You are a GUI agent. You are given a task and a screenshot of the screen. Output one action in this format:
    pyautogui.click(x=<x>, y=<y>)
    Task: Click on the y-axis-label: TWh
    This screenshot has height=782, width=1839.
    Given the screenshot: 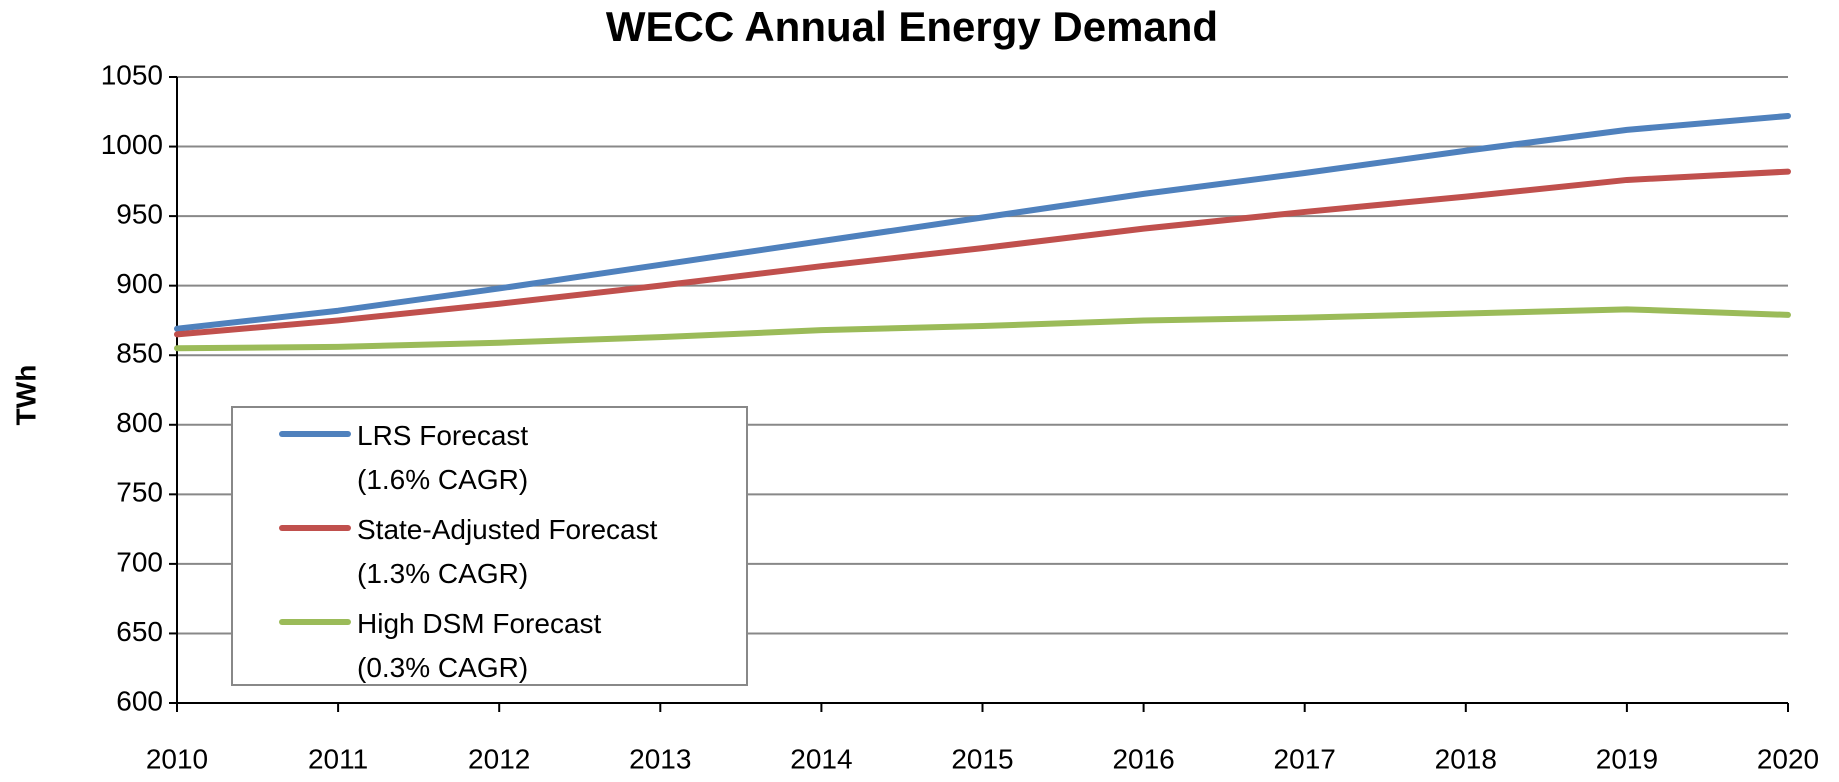 What is the action you would take?
    pyautogui.click(x=25, y=395)
    